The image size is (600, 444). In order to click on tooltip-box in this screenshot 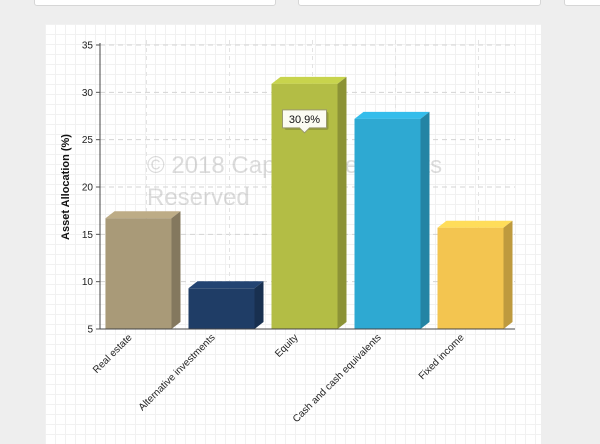, I will do `click(304, 121)`.